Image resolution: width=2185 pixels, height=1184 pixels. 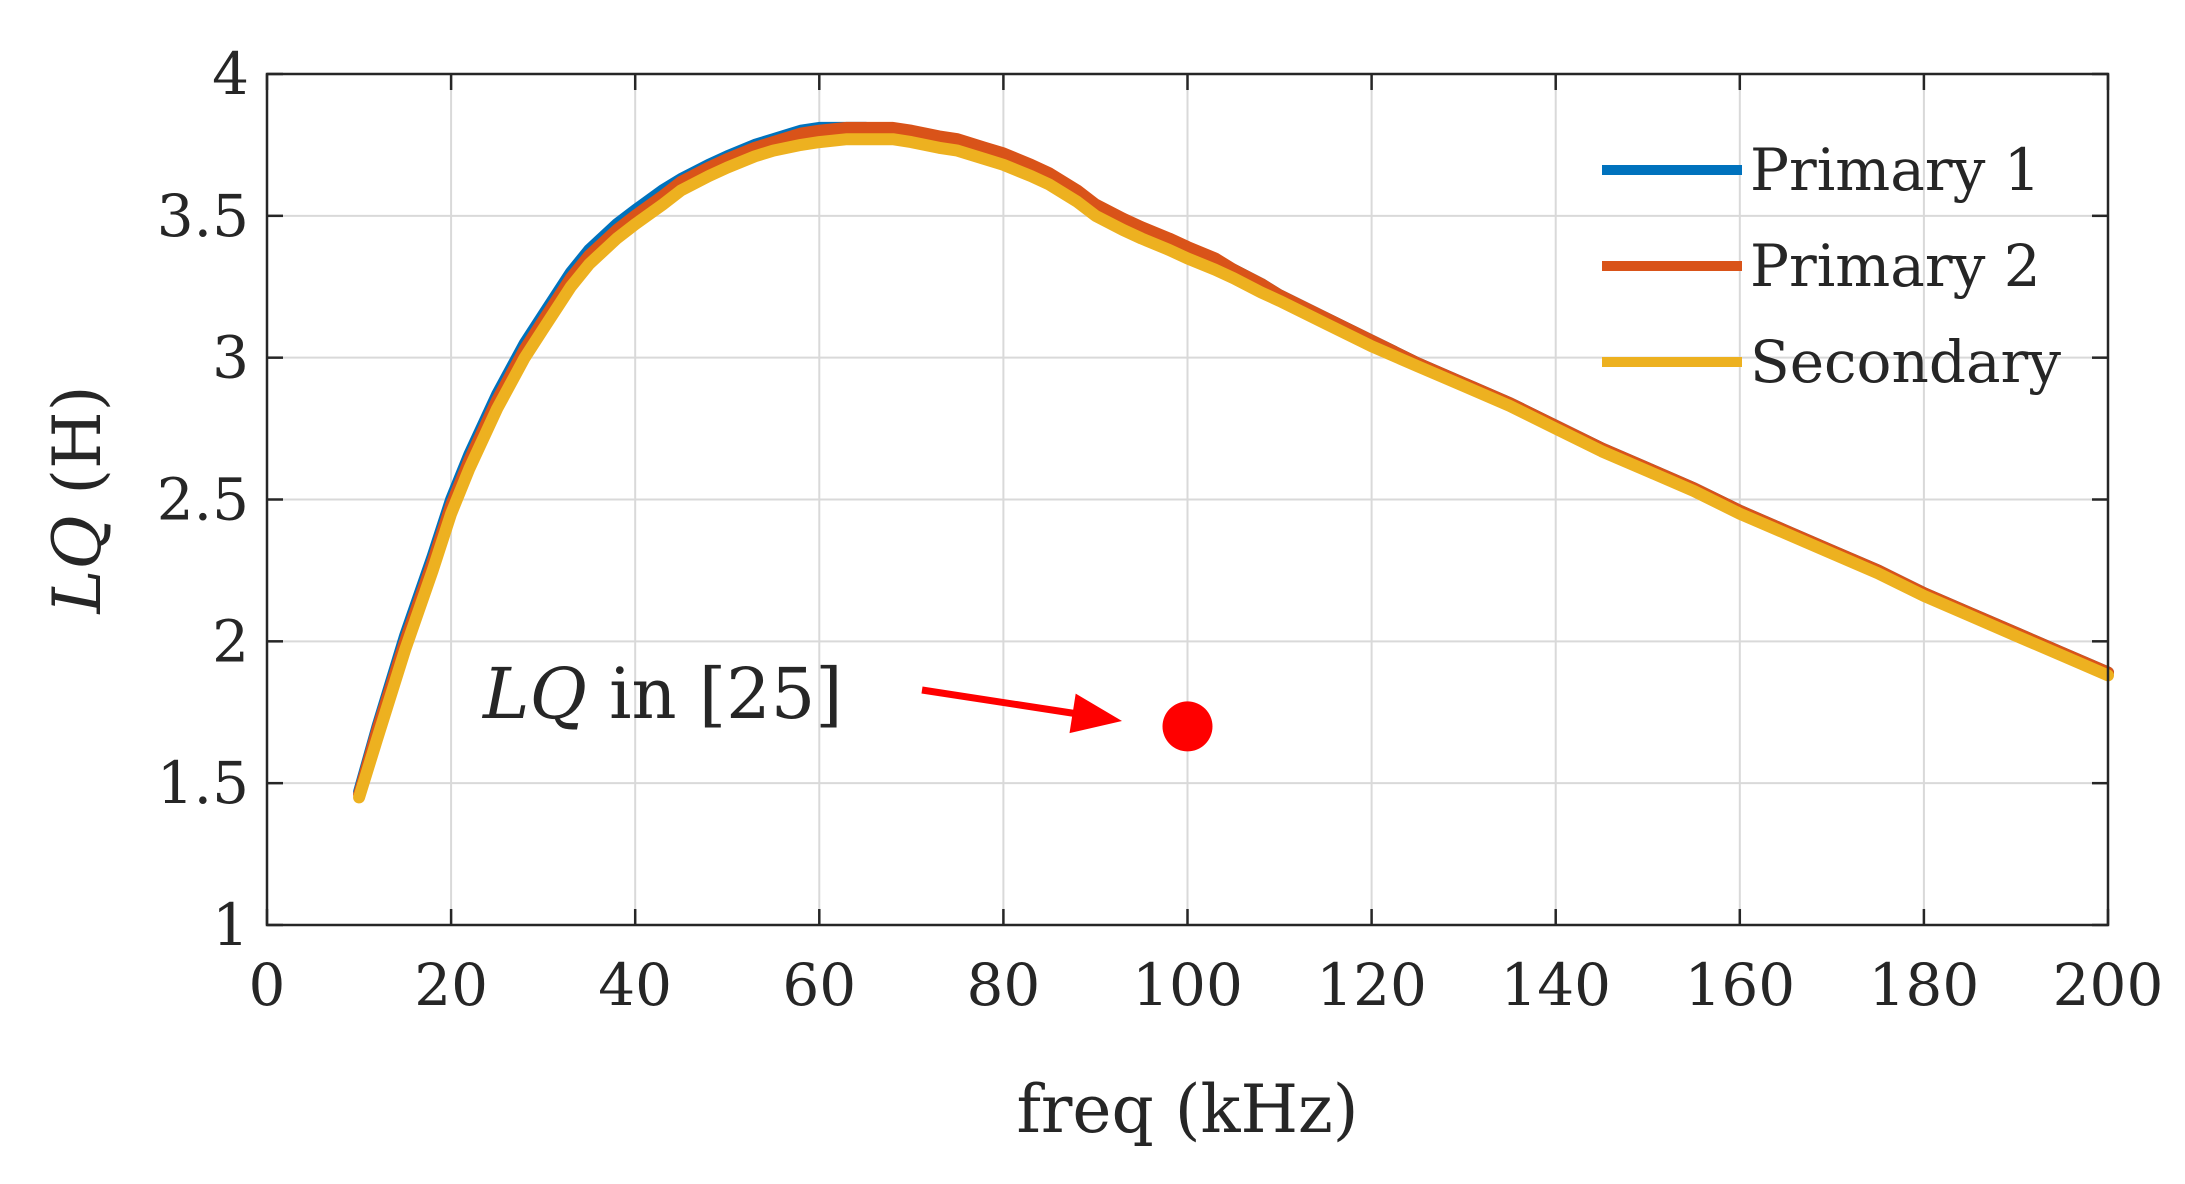 I want to click on x-tick-label: 20, so click(x=451, y=985).